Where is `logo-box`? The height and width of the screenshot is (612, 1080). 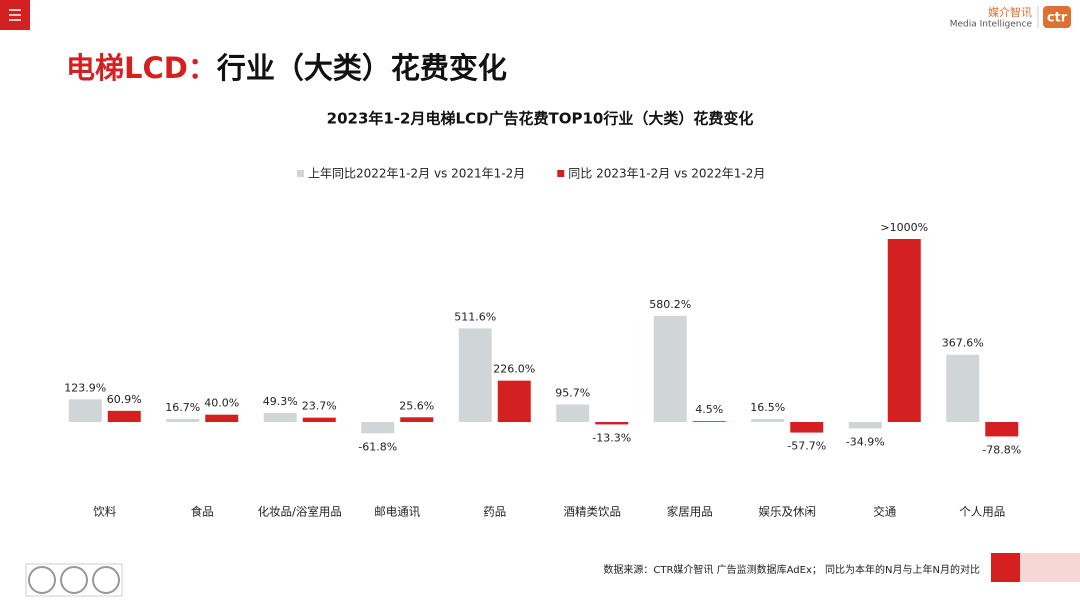
logo-box is located at coordinates (1057, 17).